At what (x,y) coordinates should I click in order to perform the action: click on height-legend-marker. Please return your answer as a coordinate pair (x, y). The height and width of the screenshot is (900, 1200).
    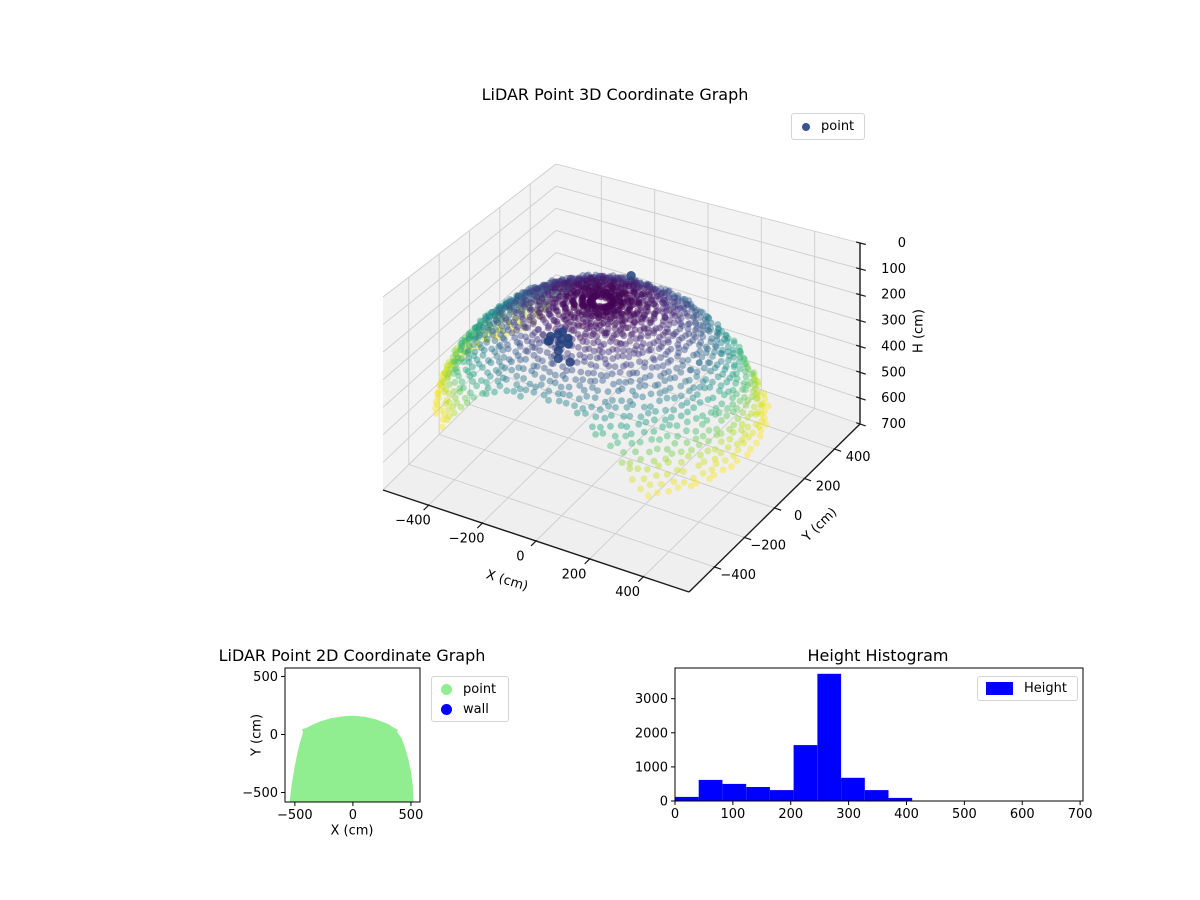
    Looking at the image, I should click on (999, 688).